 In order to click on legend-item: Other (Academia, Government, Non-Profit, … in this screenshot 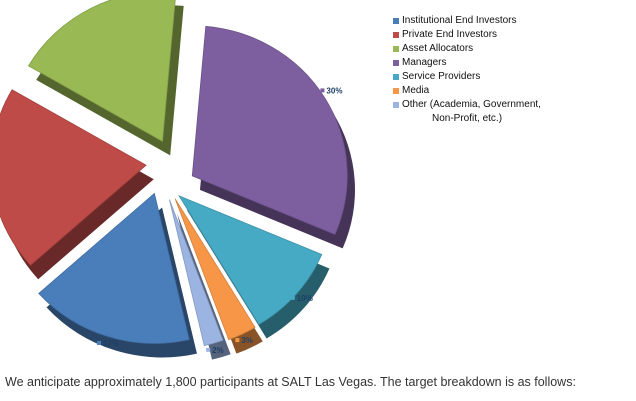, I will do `click(513, 112)`.